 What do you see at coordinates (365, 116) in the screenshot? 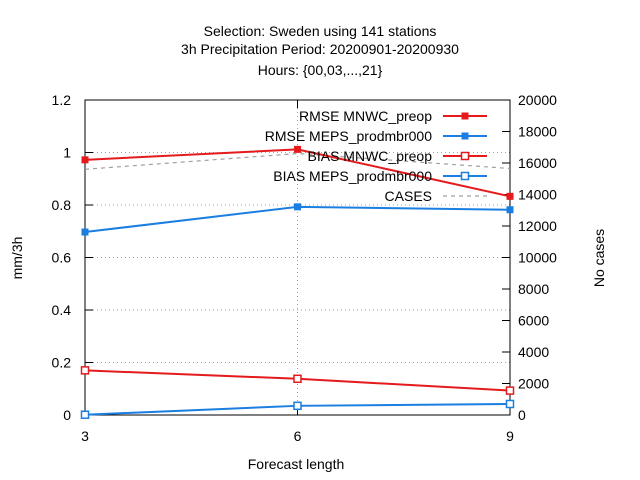
I see `legend-label: RMSE MNWC_preop` at bounding box center [365, 116].